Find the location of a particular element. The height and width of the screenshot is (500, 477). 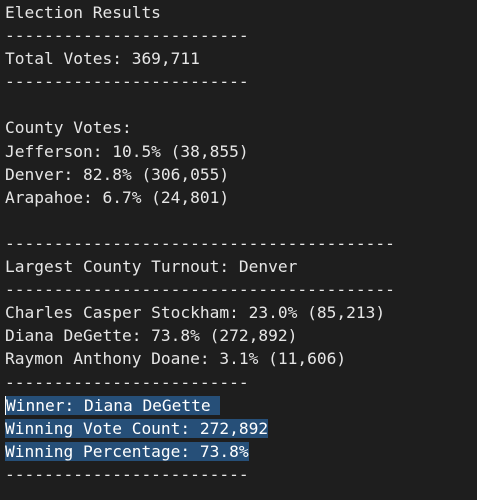

line-text: Largest County Turnout: Denver is located at coordinates (151, 267).